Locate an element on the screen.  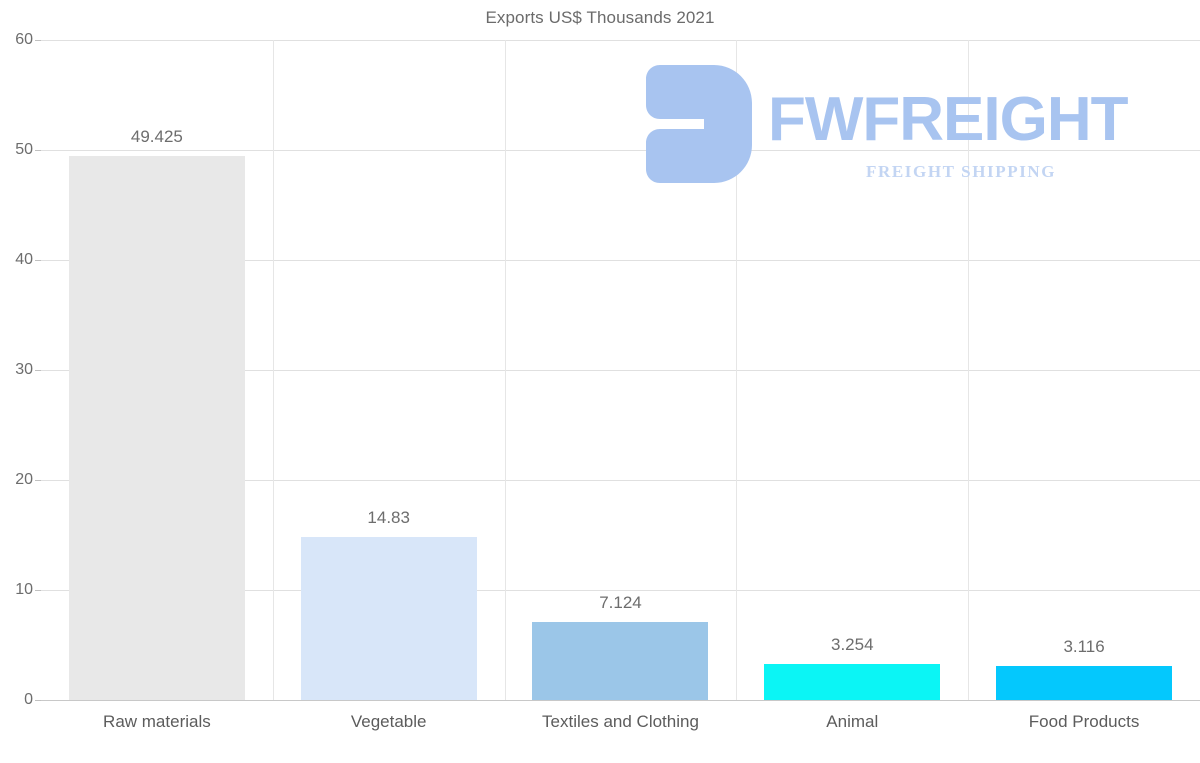
x-axis-line is located at coordinates (620, 700).